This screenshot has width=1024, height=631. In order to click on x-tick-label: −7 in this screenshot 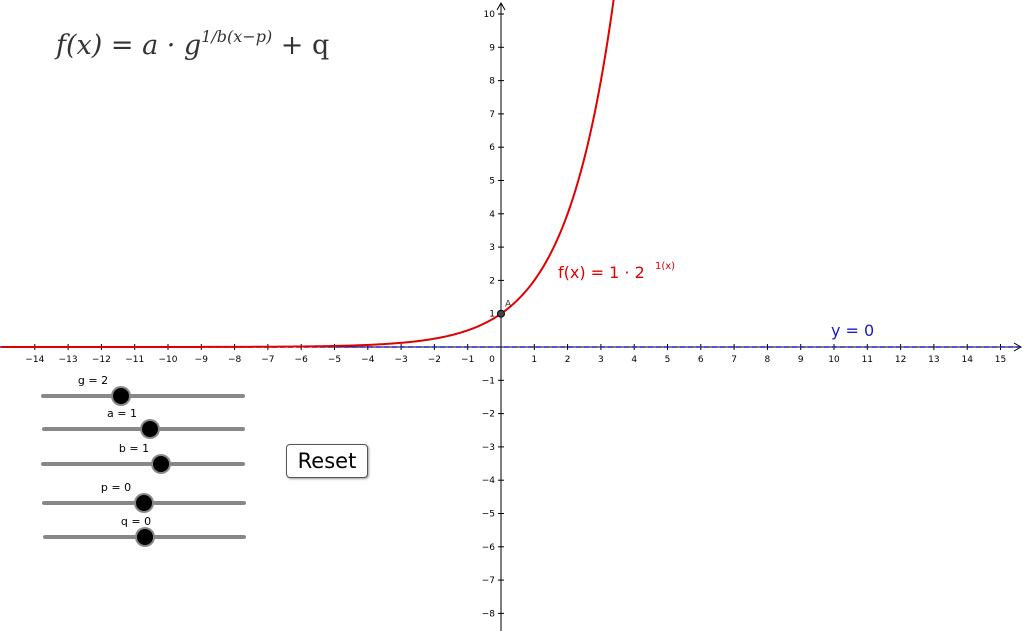, I will do `click(267, 360)`.